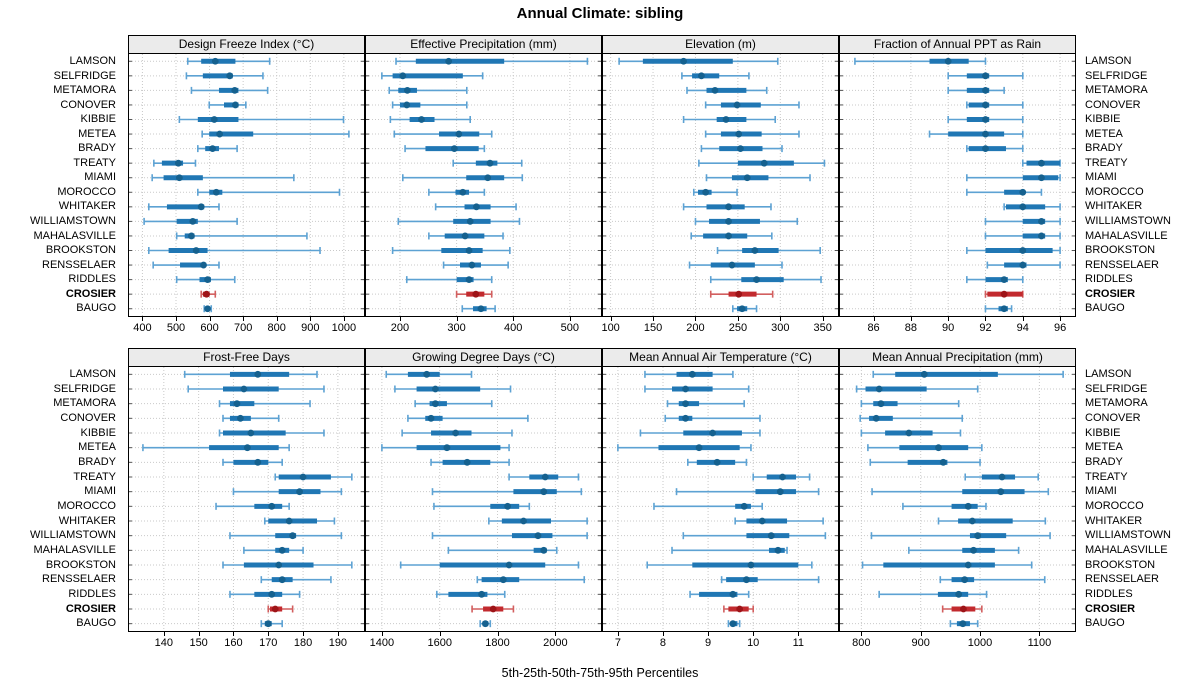 Image resolution: width=1200 pixels, height=700 pixels. What do you see at coordinates (276, 328) in the screenshot?
I see `x-tick-label: 800` at bounding box center [276, 328].